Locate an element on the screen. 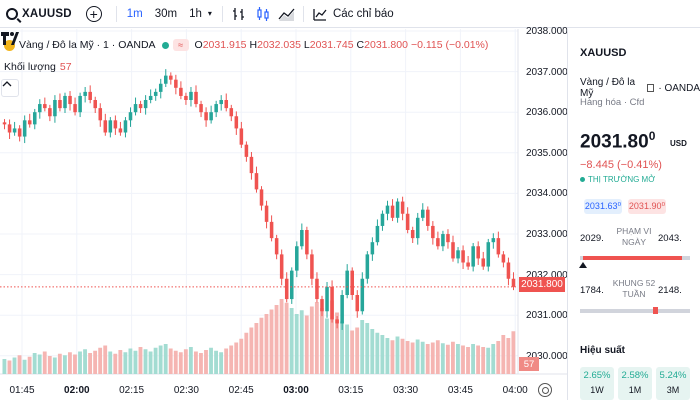 This screenshot has height=400, width=700. performance-1m: 2.58% 1M is located at coordinates (635, 383).